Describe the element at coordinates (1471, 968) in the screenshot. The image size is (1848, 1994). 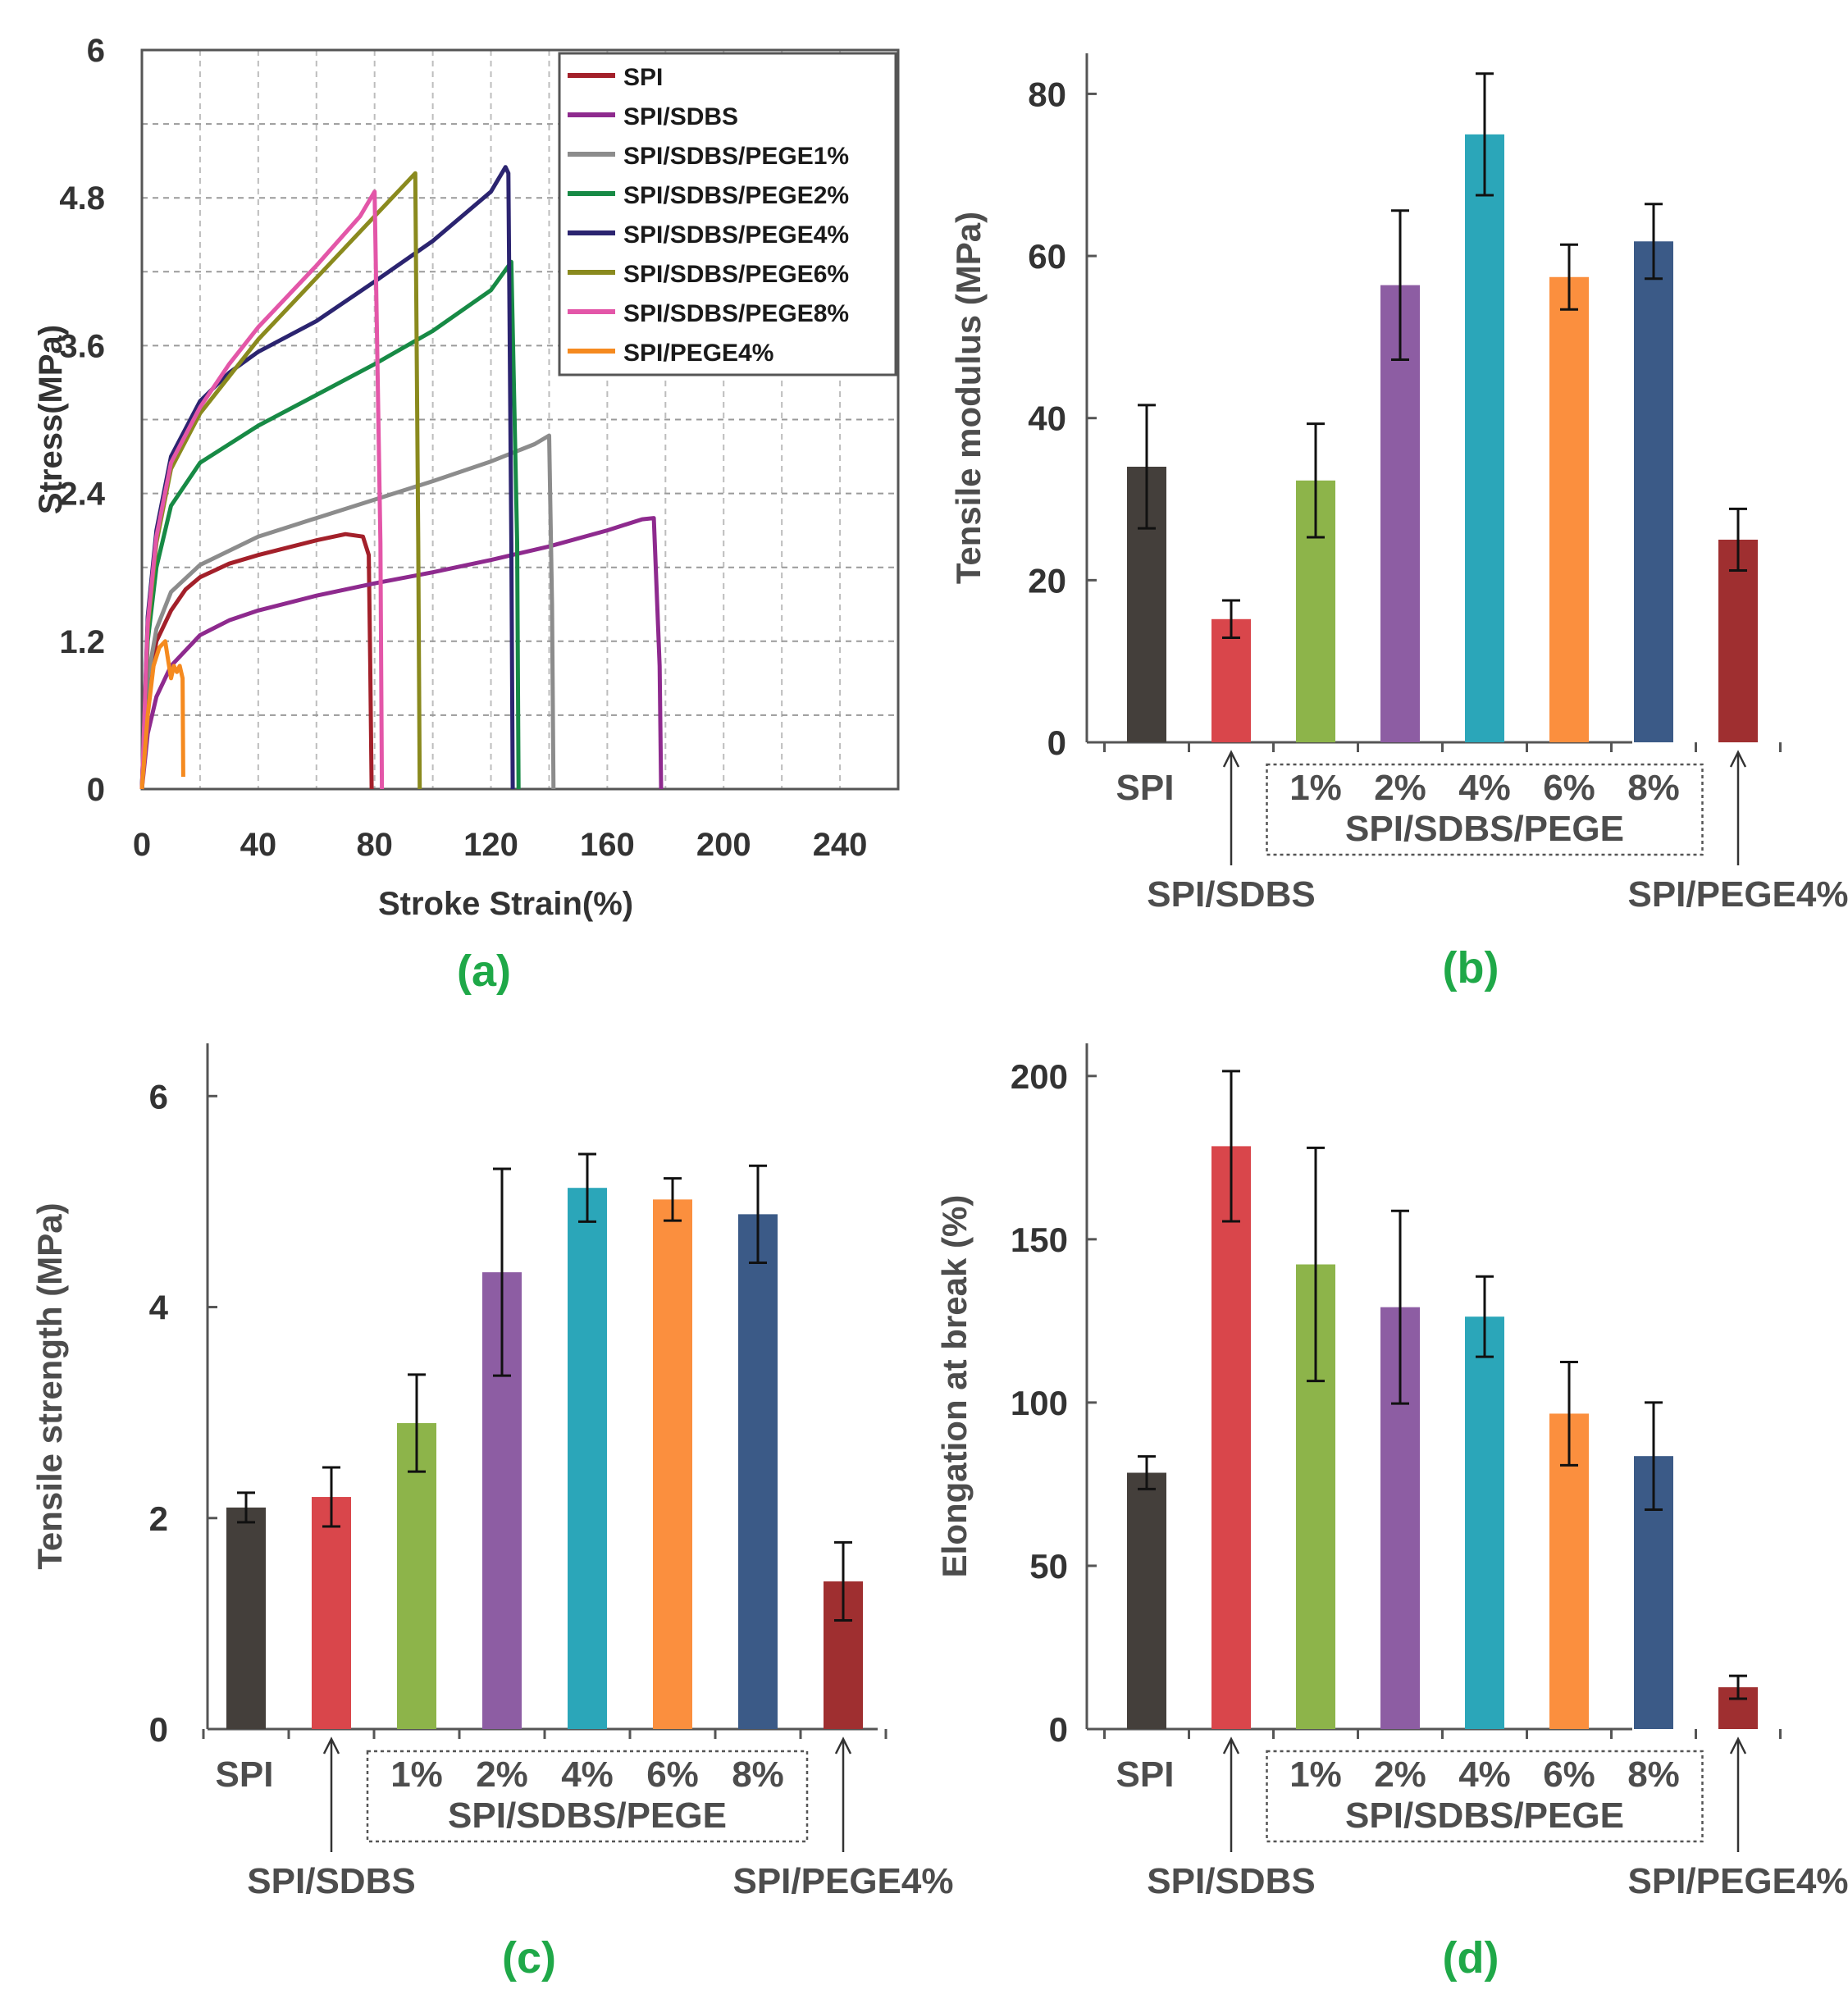
I see `panel-label: (b)` at that location.